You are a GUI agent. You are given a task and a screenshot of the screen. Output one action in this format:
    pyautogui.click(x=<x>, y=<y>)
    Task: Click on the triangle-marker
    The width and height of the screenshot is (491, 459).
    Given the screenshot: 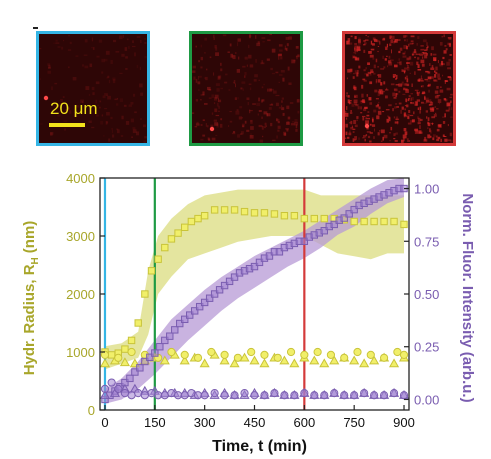 What is the action you would take?
    pyautogui.click(x=294, y=363)
    